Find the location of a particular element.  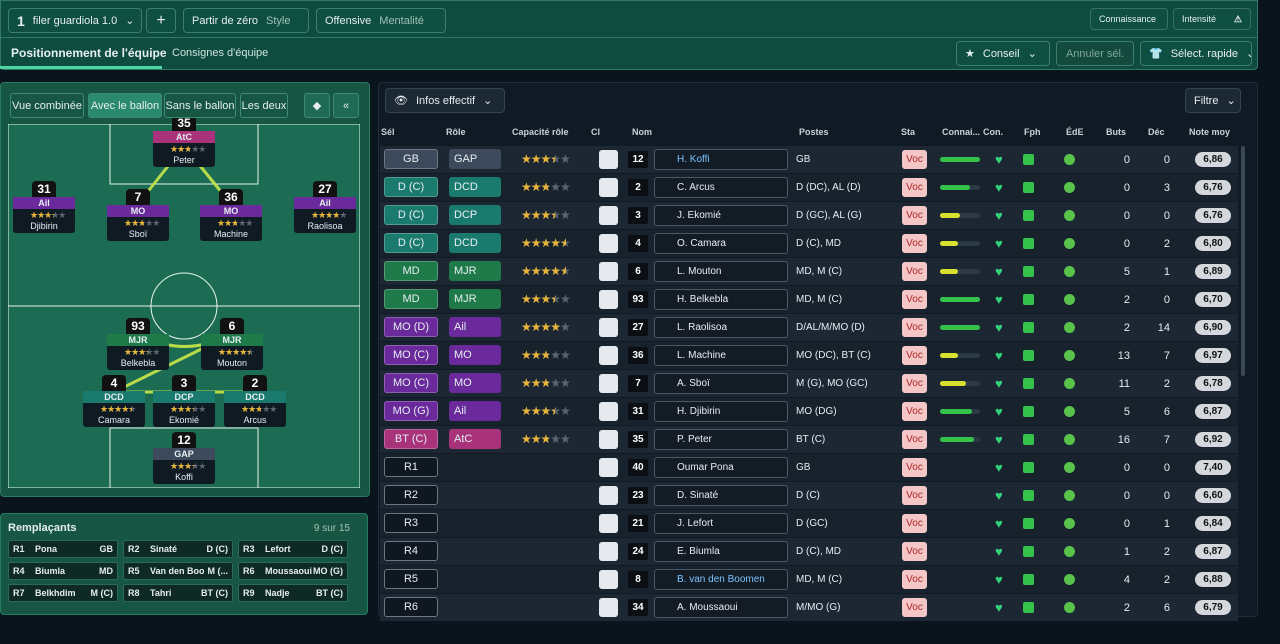

tab-active: Positionnement de l'équipe is located at coordinates (89, 53).